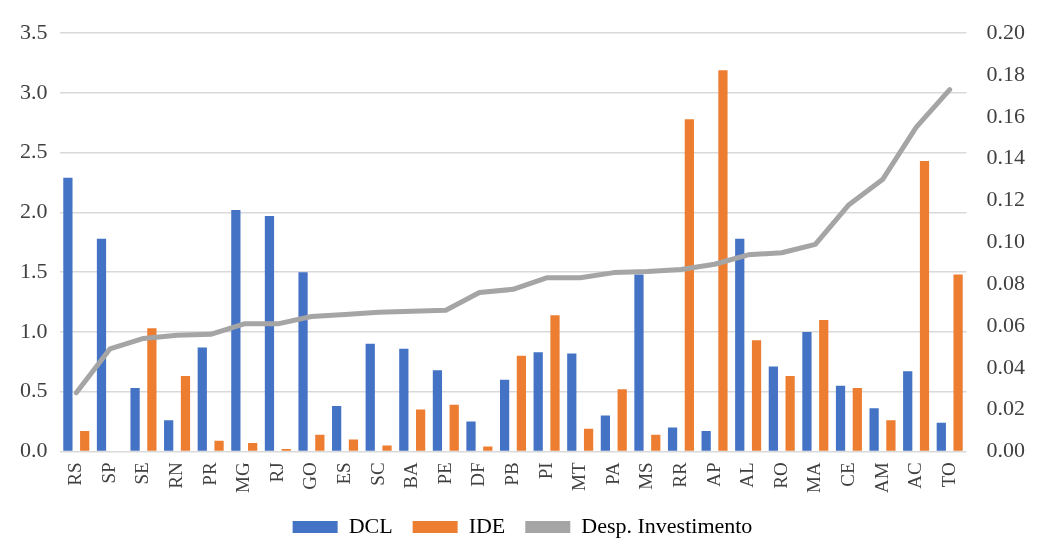 Image resolution: width=1045 pixels, height=556 pixels. Describe the element at coordinates (747, 475) in the screenshot. I see `x-tick-label: AL` at that location.